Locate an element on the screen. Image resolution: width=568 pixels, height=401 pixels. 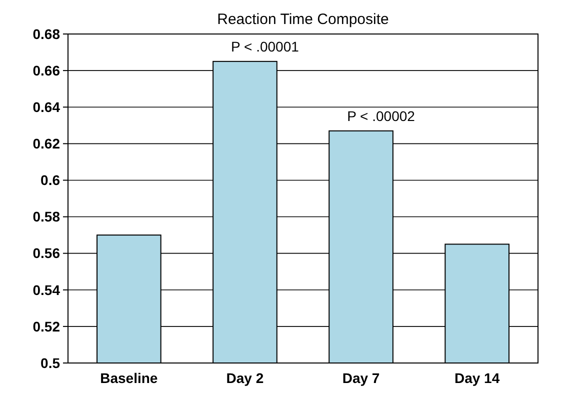
y-tick-label: 0.56 is located at coordinates (46, 253).